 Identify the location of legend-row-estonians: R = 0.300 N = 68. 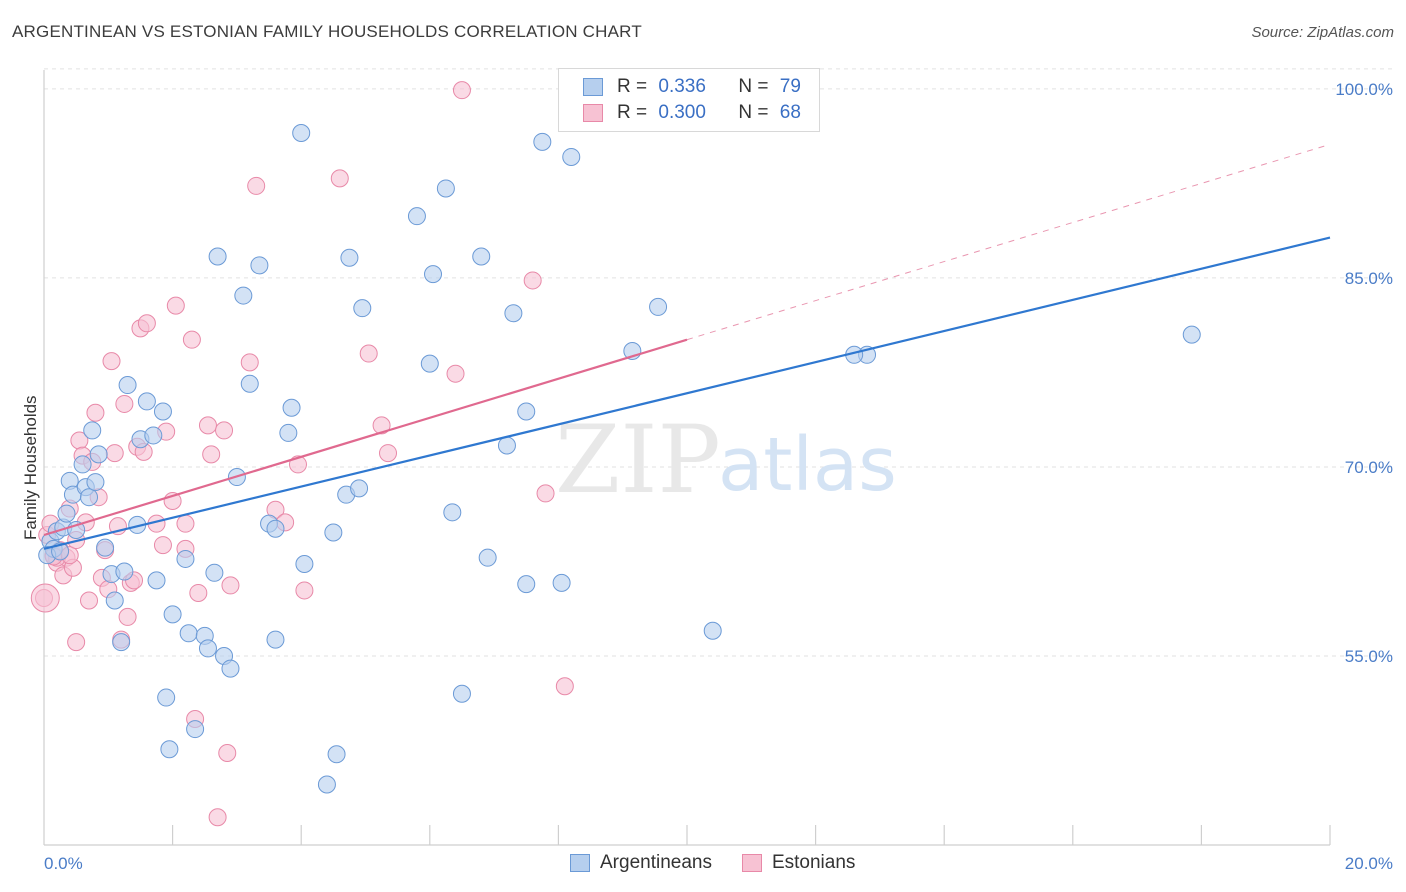
(692, 113).